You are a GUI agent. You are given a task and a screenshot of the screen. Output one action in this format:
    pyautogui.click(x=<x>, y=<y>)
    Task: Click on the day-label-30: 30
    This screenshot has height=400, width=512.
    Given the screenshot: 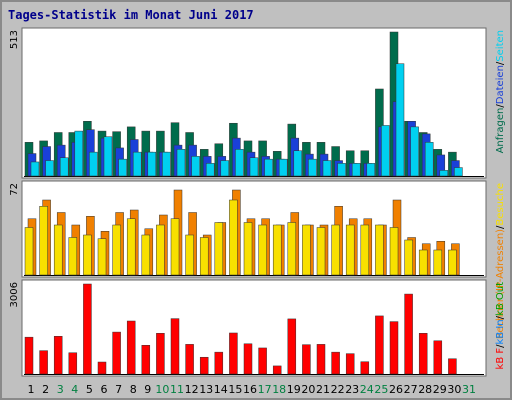 What is the action you would take?
    pyautogui.click(x=454, y=389)
    